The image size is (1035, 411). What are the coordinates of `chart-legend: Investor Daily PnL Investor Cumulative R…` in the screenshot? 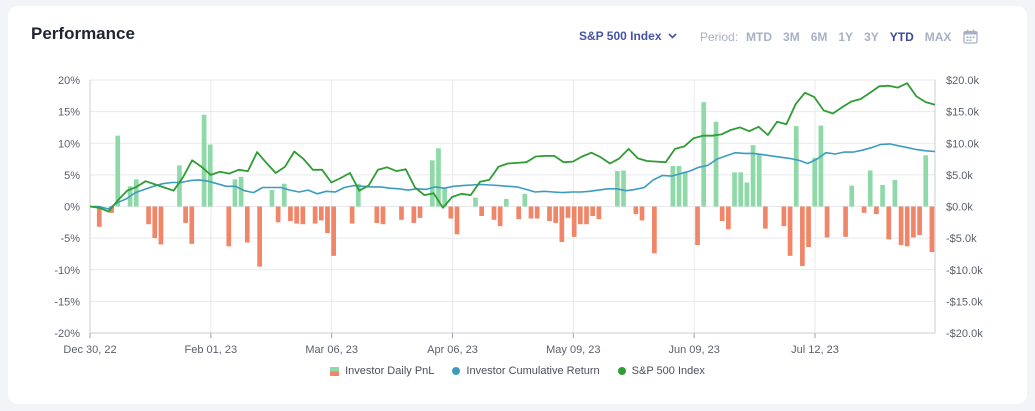 It's located at (517, 371).